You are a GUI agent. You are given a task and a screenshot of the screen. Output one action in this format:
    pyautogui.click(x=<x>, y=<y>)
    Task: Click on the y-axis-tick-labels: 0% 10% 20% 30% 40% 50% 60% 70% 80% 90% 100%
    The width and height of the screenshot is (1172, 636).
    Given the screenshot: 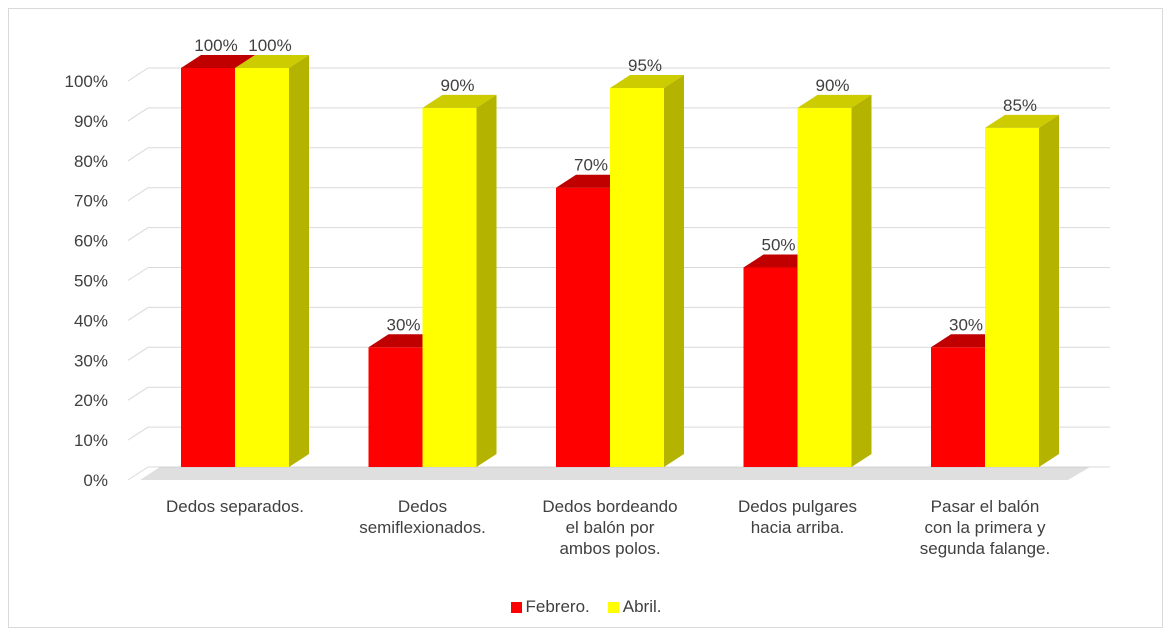 What is the action you would take?
    pyautogui.click(x=86, y=281)
    